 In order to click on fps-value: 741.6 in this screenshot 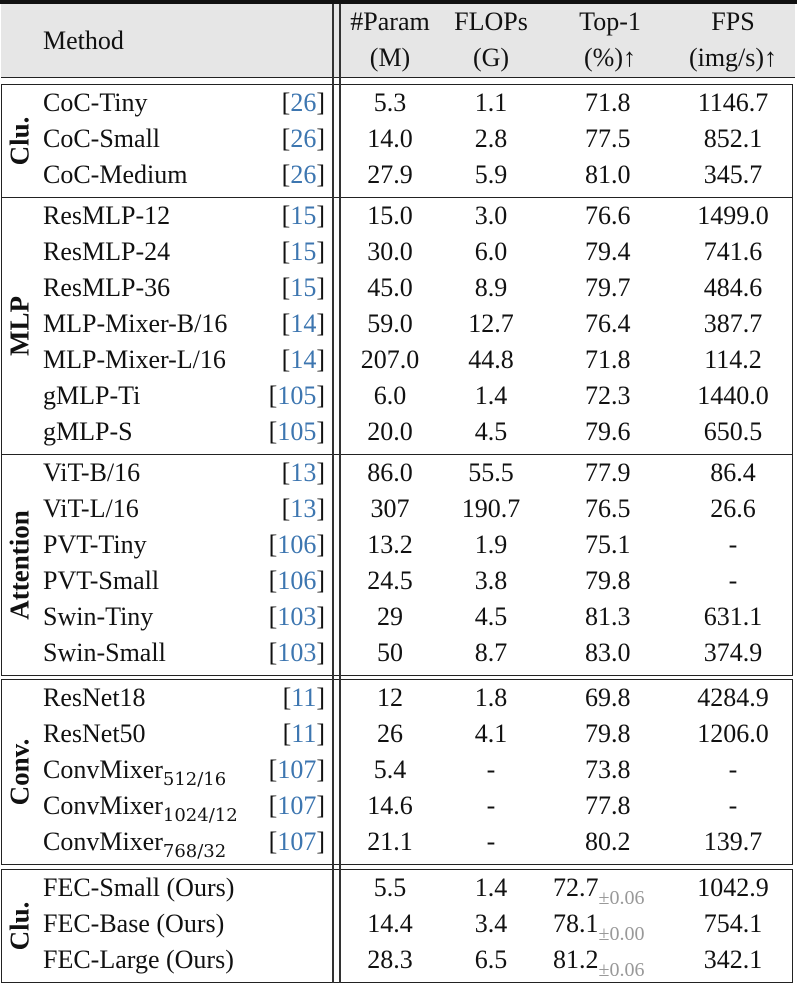, I will do `click(733, 251)`.